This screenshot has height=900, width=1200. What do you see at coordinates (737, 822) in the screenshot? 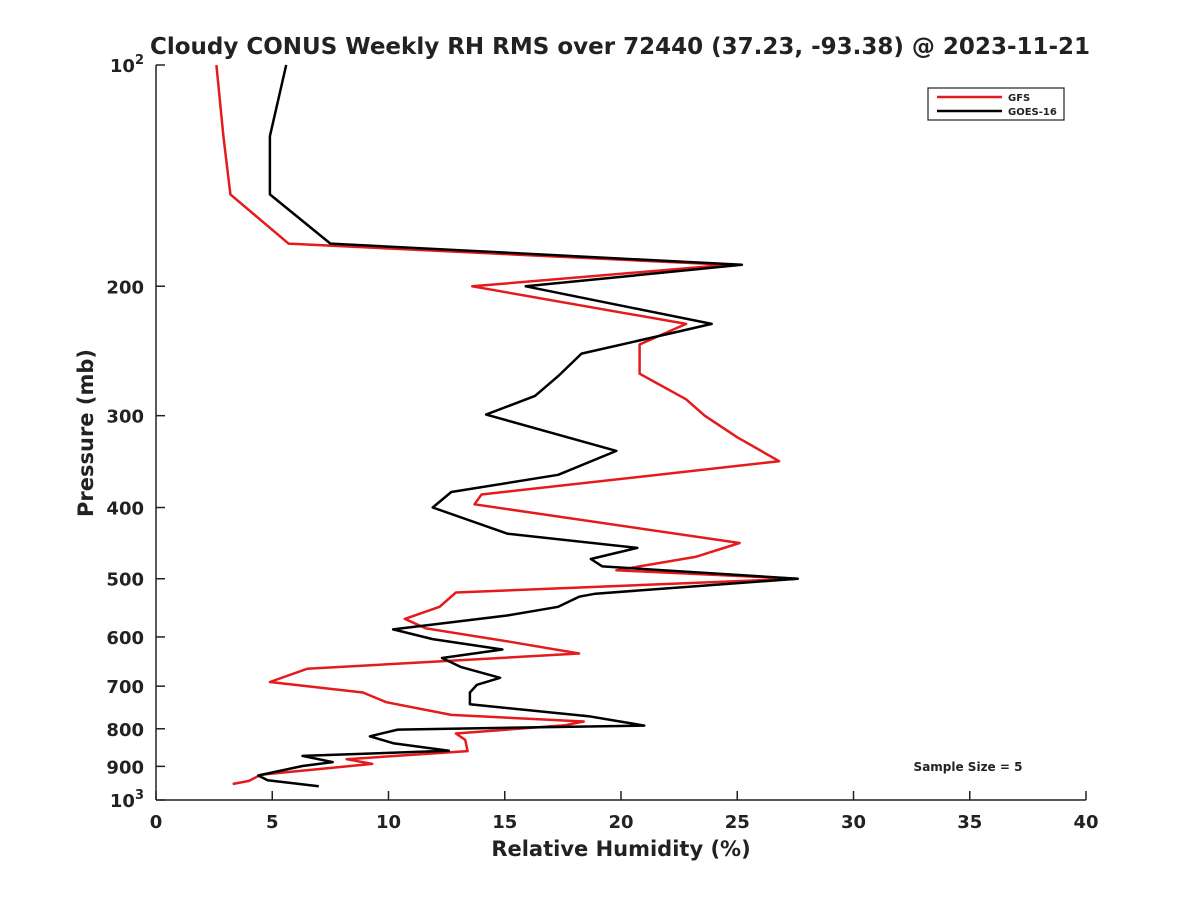
I see `x-tick-label: 25` at bounding box center [737, 822].